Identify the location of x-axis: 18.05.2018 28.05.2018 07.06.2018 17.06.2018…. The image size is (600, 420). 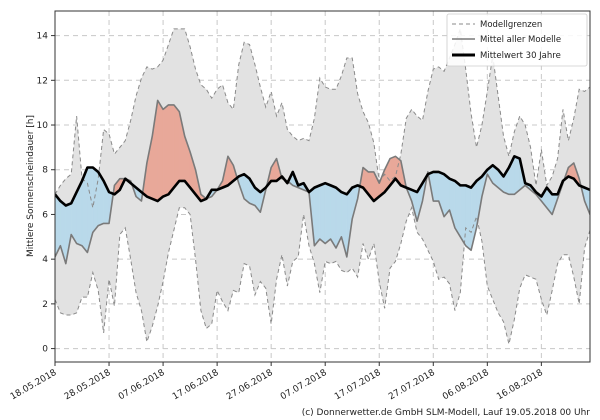
(277, 382).